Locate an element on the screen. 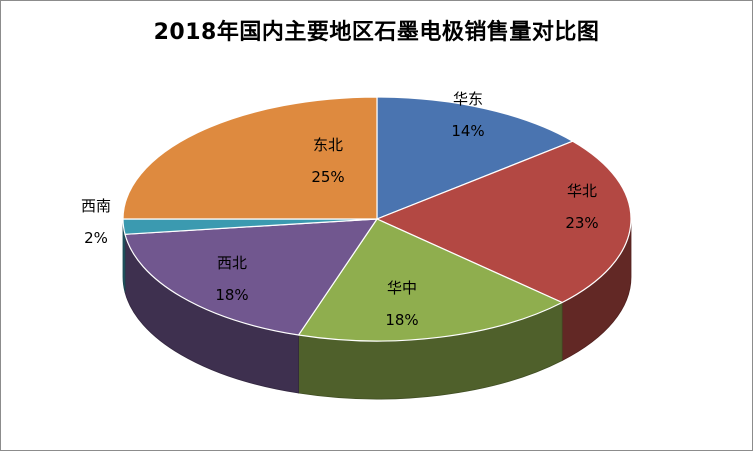 This screenshot has height=451, width=753. slice-northwest is located at coordinates (251, 277).